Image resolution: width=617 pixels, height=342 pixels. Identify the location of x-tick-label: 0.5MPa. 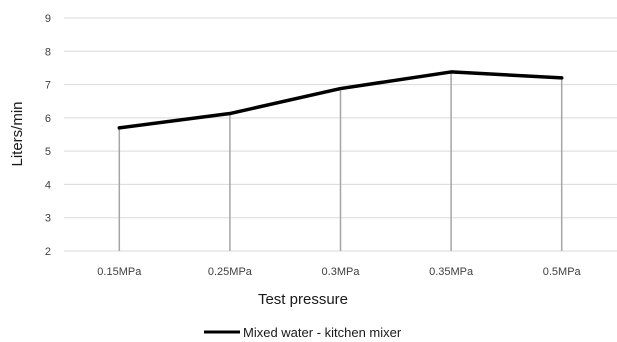
(562, 272).